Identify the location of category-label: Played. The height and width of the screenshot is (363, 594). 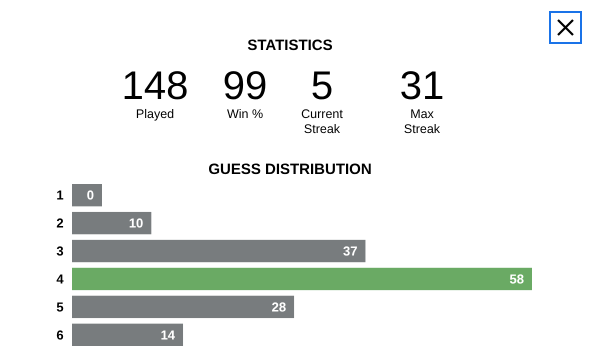
(155, 114).